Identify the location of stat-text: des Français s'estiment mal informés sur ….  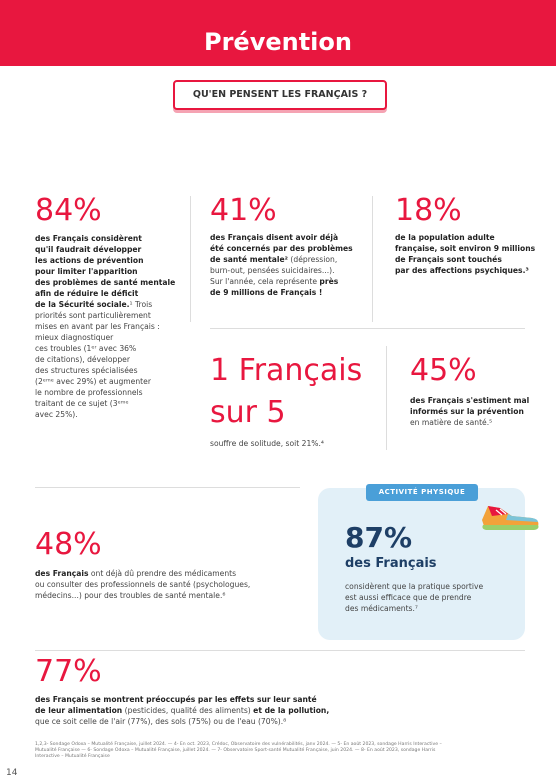
(469, 411).